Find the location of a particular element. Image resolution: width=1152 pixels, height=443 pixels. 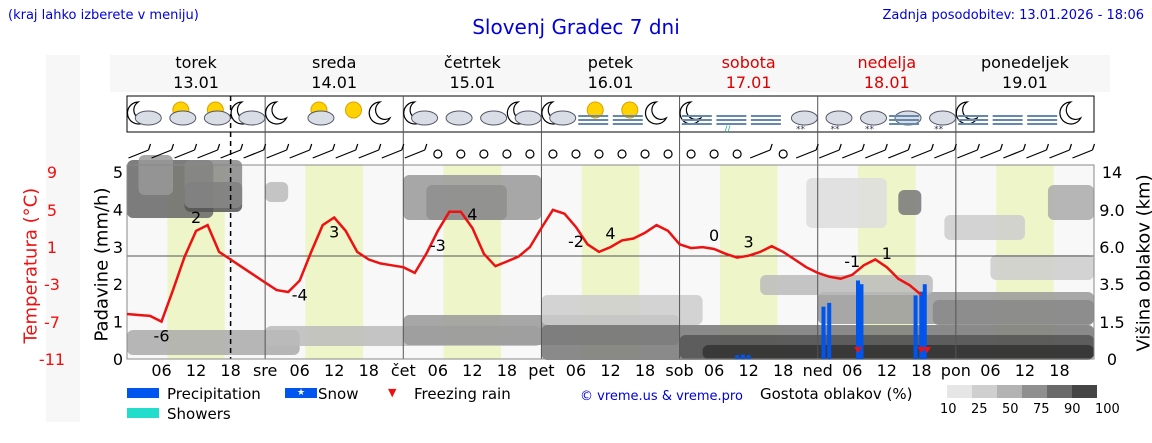

day-date: 17.01 is located at coordinates (748, 82).